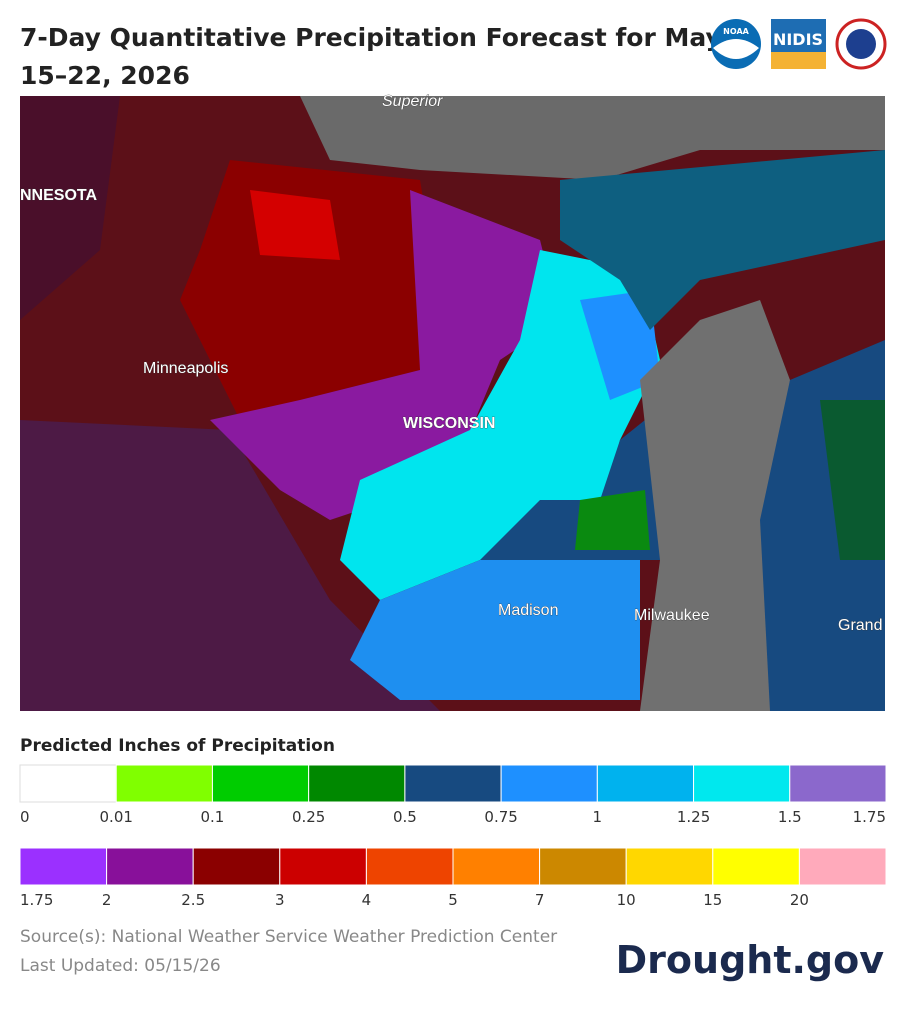 This screenshot has height=1013, width=905. Describe the element at coordinates (790, 817) in the screenshot. I see `legend-tick-label: 1.5` at that location.